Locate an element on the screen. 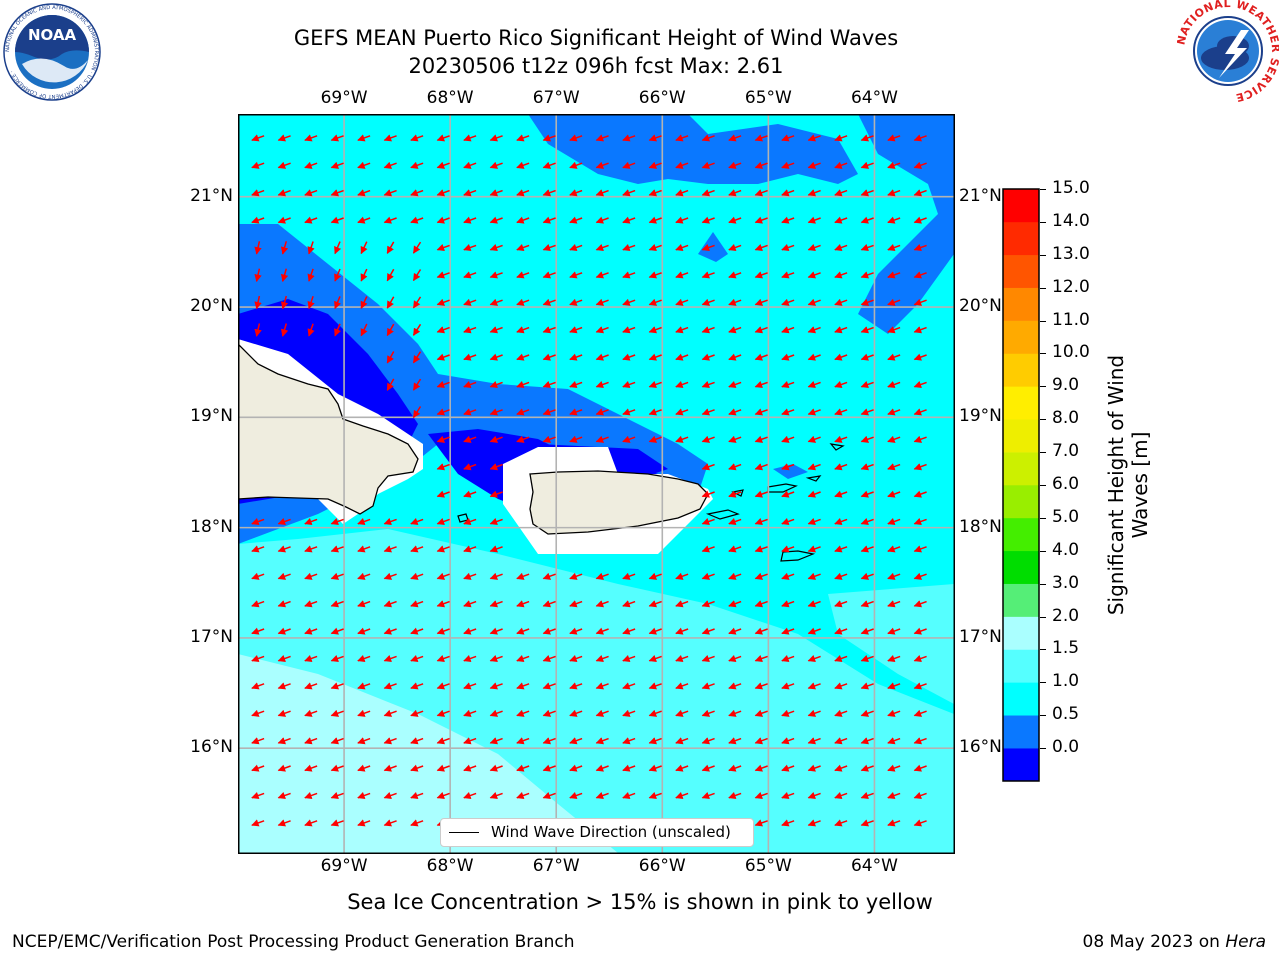  lon-tick-bottom: 65°W is located at coordinates (768, 866).